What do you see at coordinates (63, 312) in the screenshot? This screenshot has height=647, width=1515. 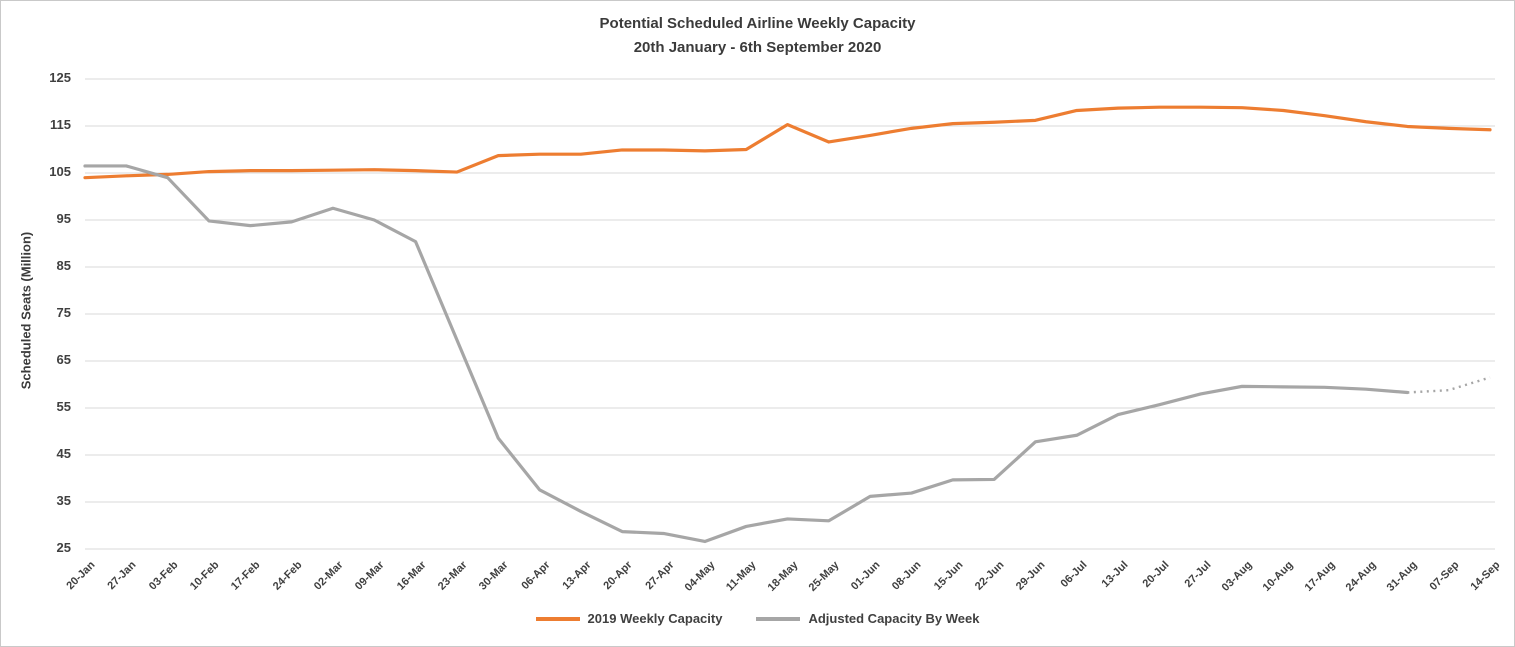 I see `y-tick-label: 75` at bounding box center [63, 312].